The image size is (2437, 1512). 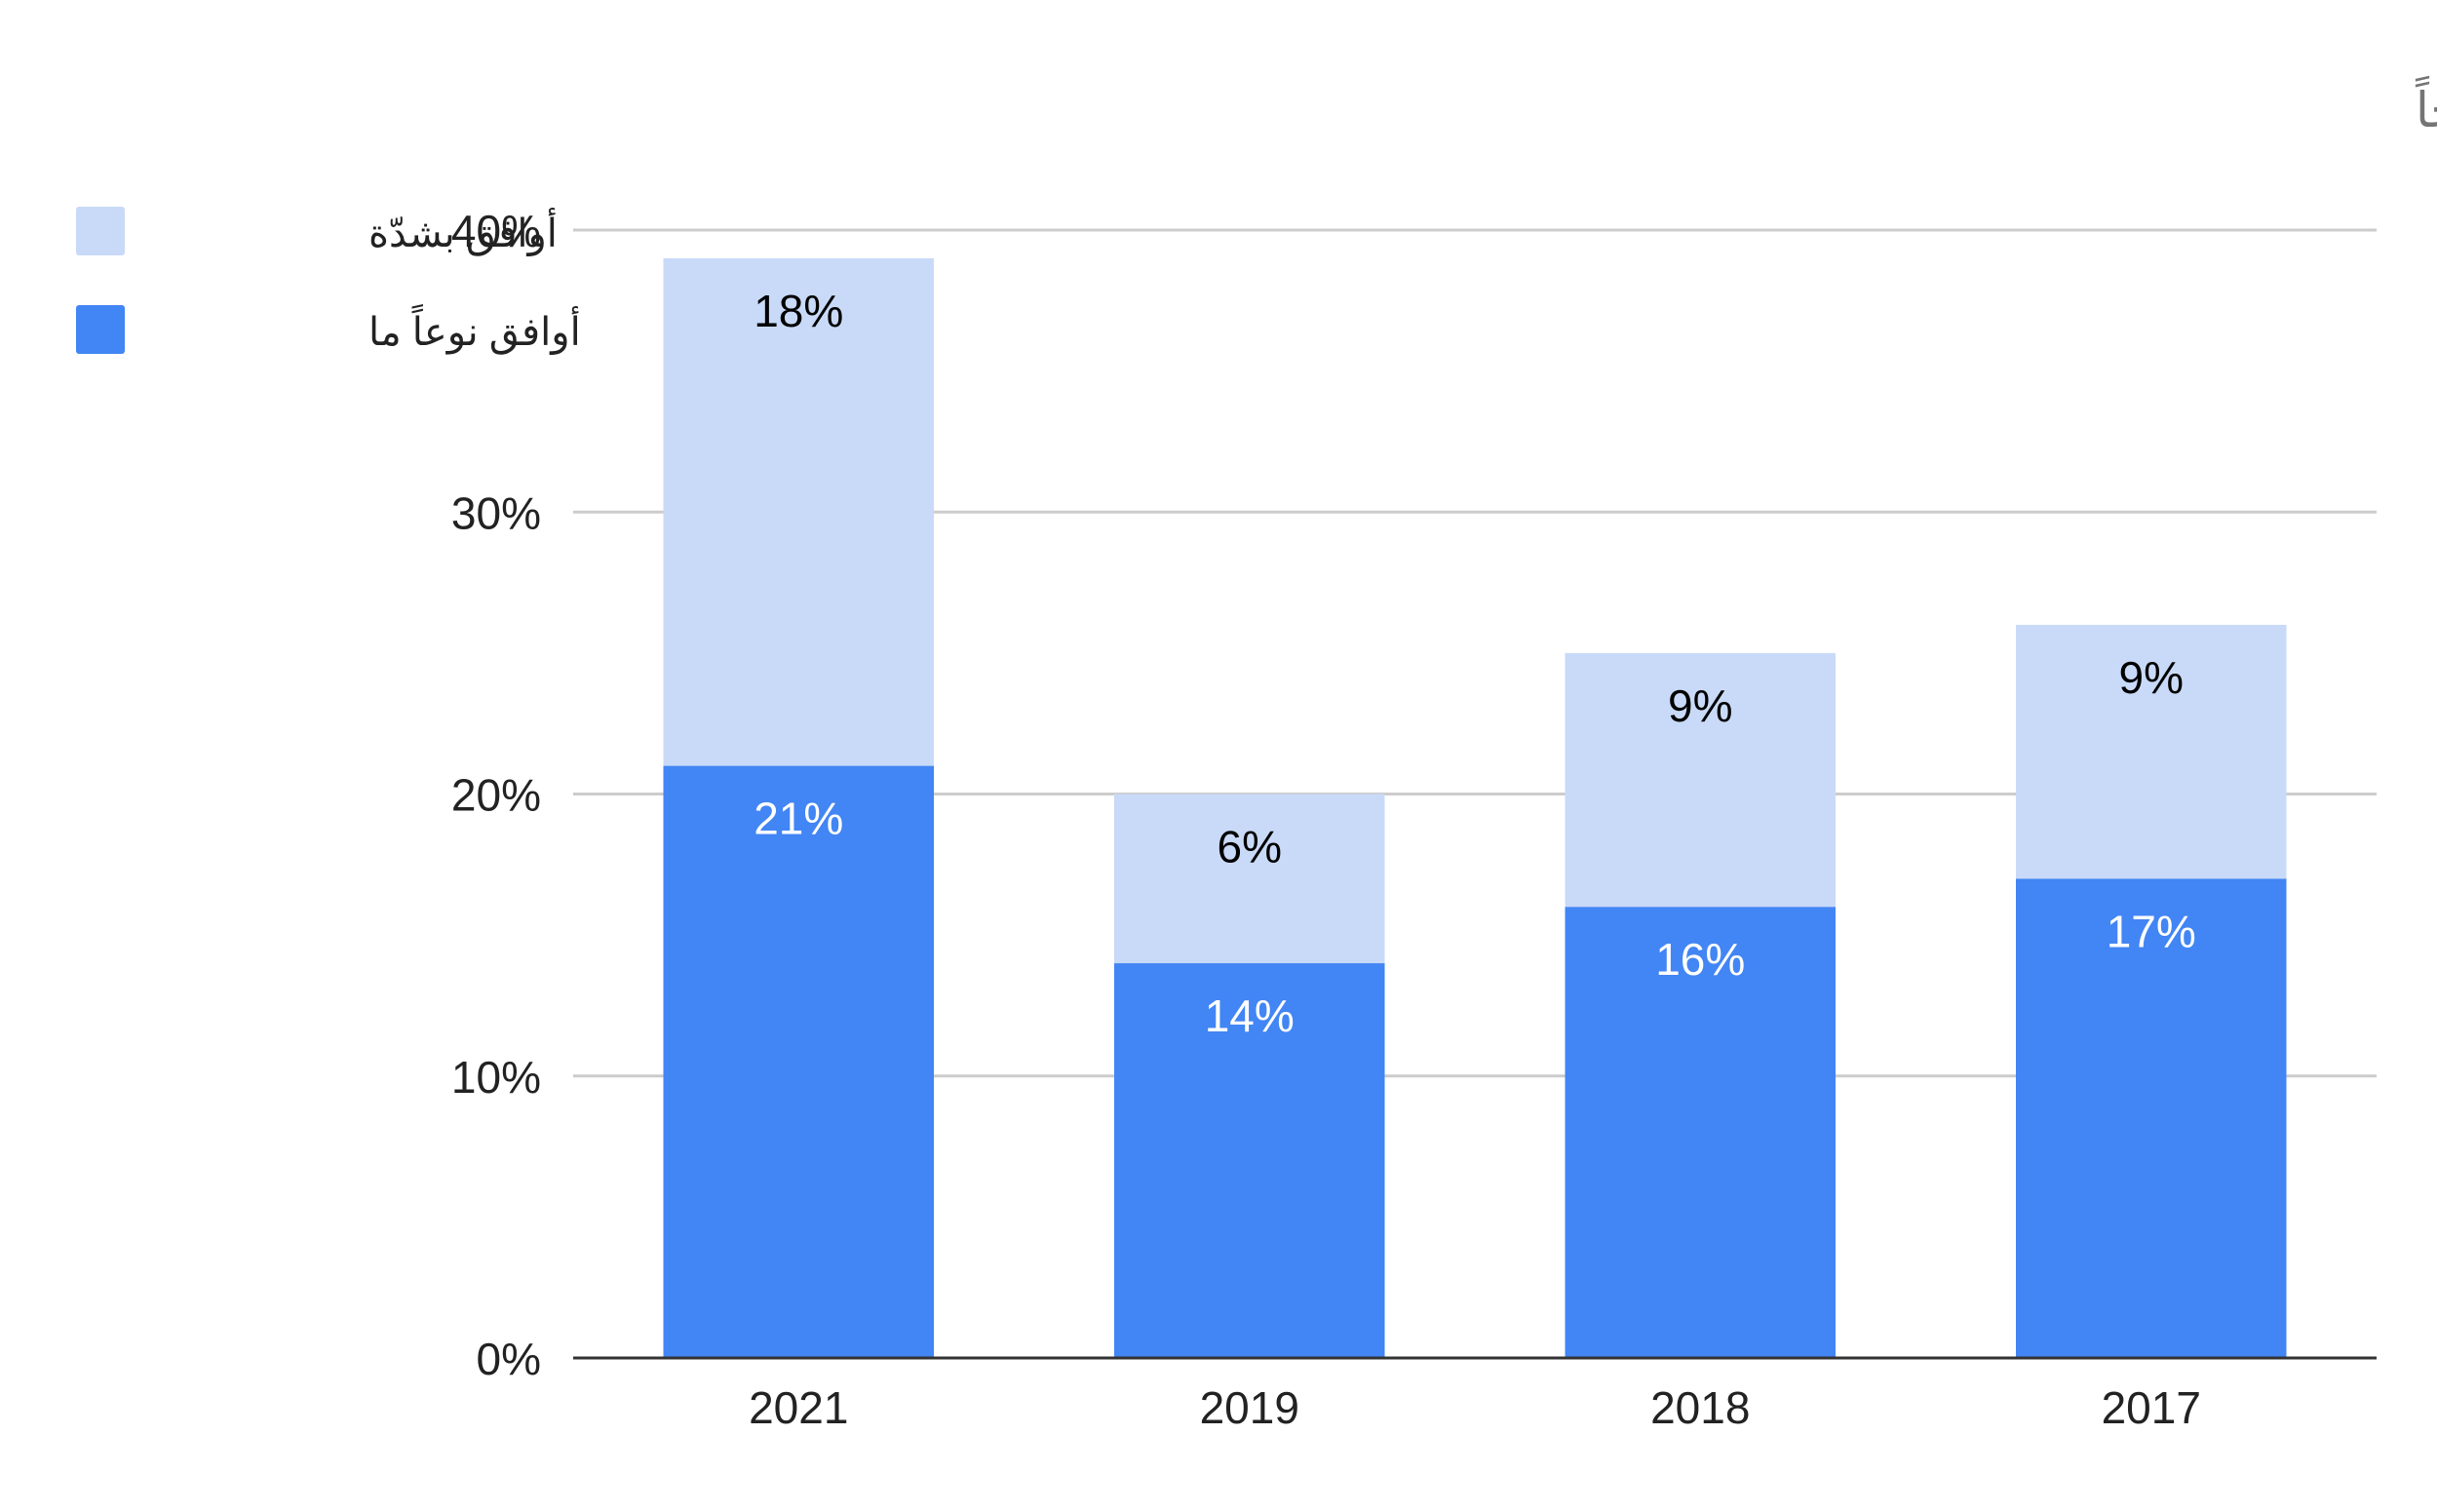 I want to click on y-tick-label: 10%, so click(x=496, y=1077).